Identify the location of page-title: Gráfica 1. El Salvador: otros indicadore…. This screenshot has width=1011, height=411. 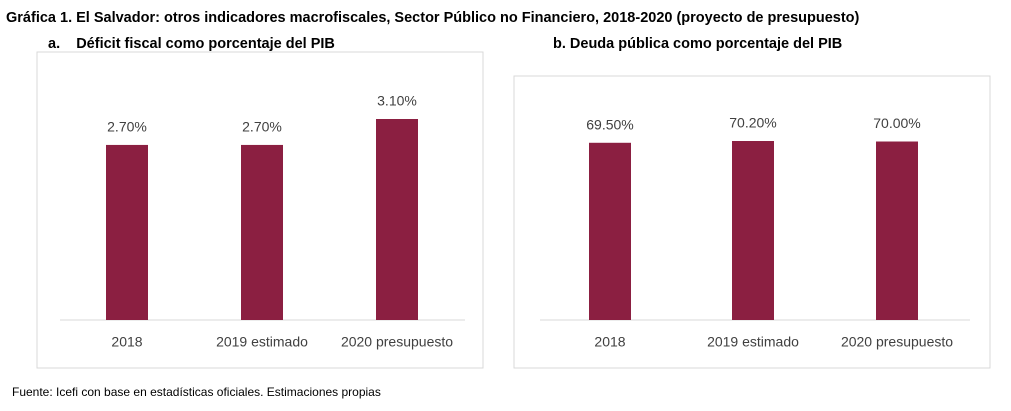
(433, 18).